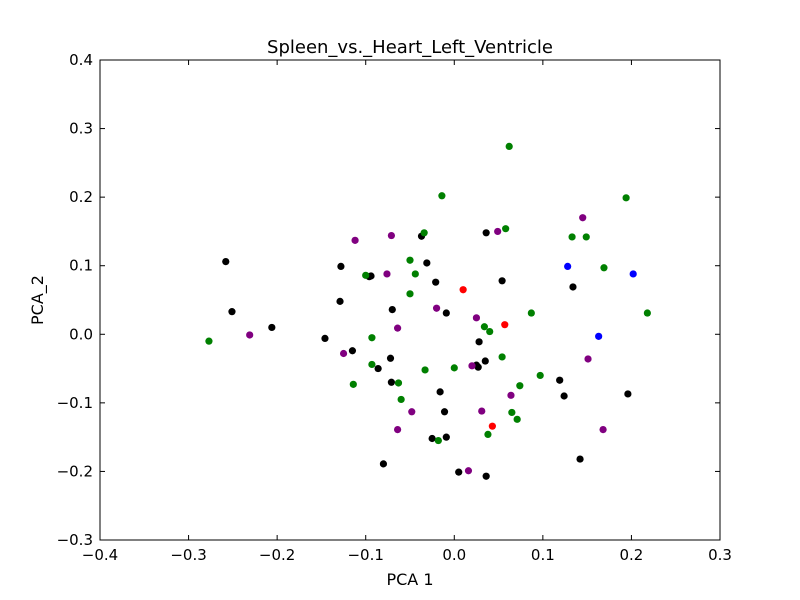 The height and width of the screenshot is (600, 800). What do you see at coordinates (81, 334) in the screenshot?
I see `y-tick-label: 0.0` at bounding box center [81, 334].